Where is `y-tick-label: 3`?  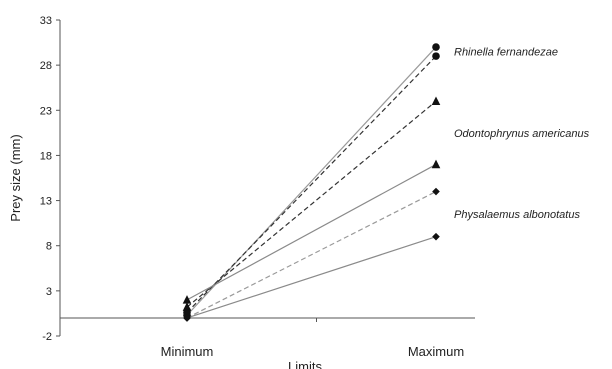
y-tick-label: 3 is located at coordinates (49, 292).